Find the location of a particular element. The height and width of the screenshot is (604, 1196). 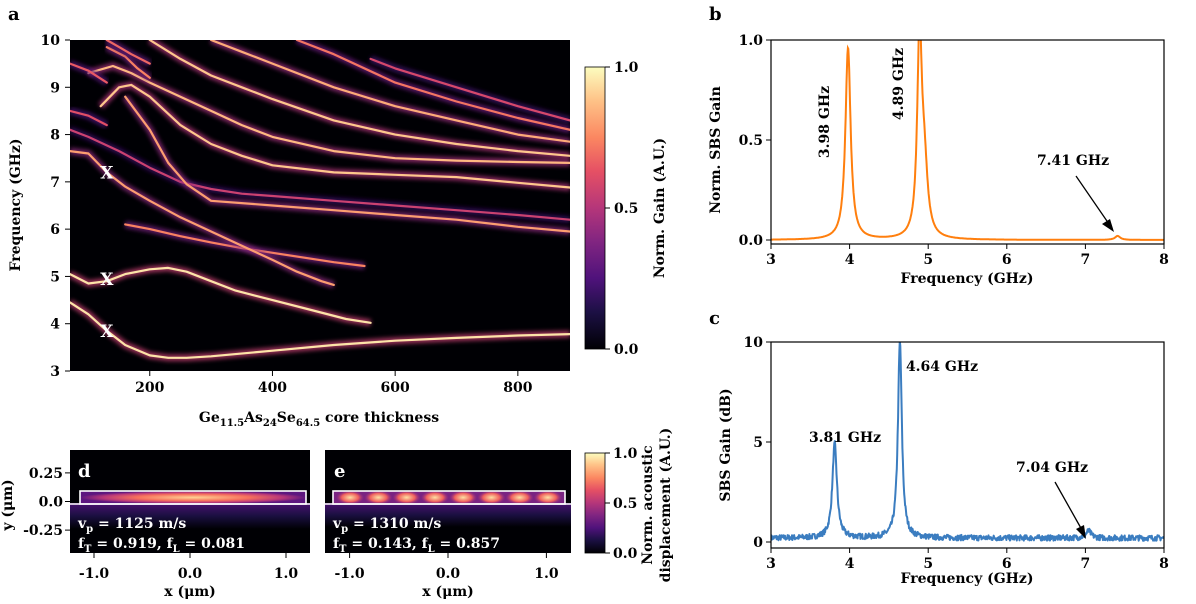

panel-ytick-label: 1.0 is located at coordinates (751, 41).